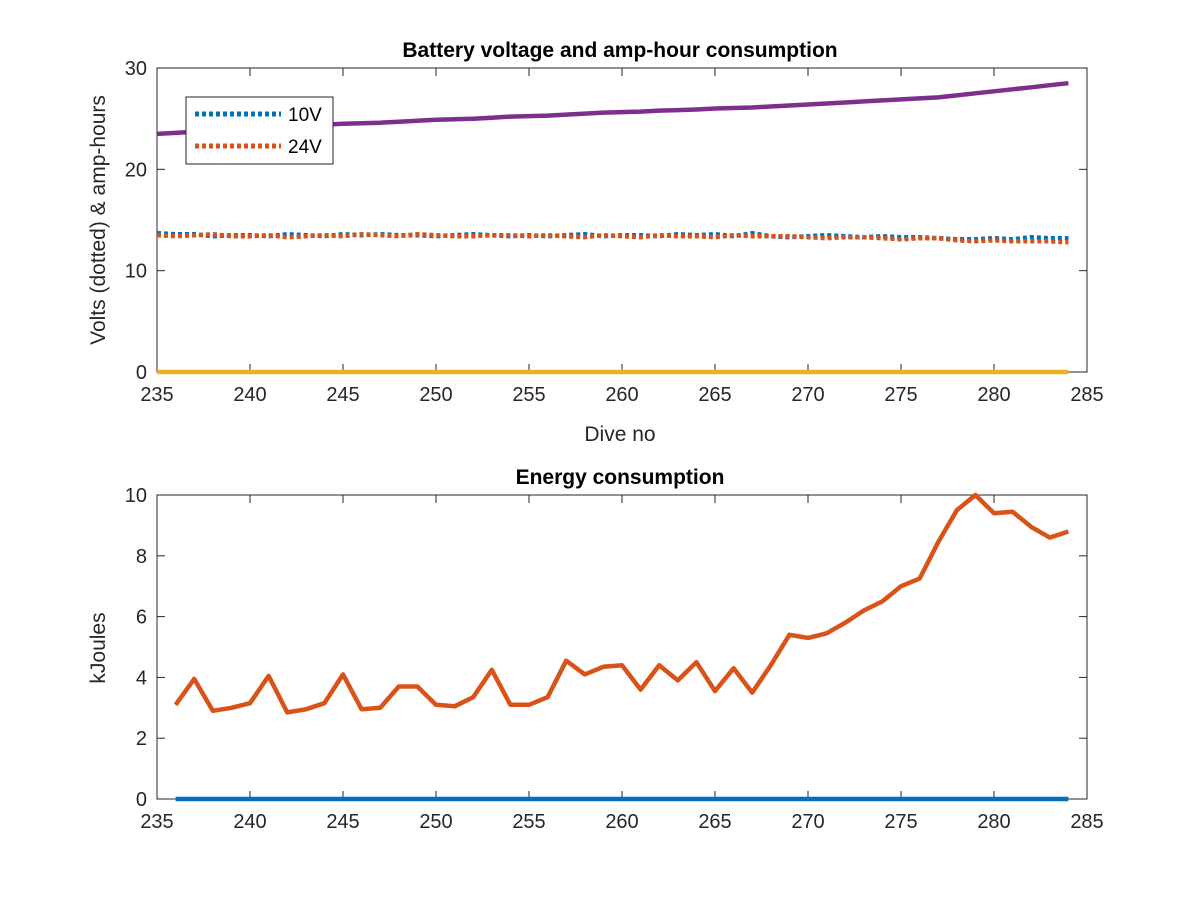  Describe the element at coordinates (305, 147) in the screenshot. I see `legend-label-24v: 24V` at that location.